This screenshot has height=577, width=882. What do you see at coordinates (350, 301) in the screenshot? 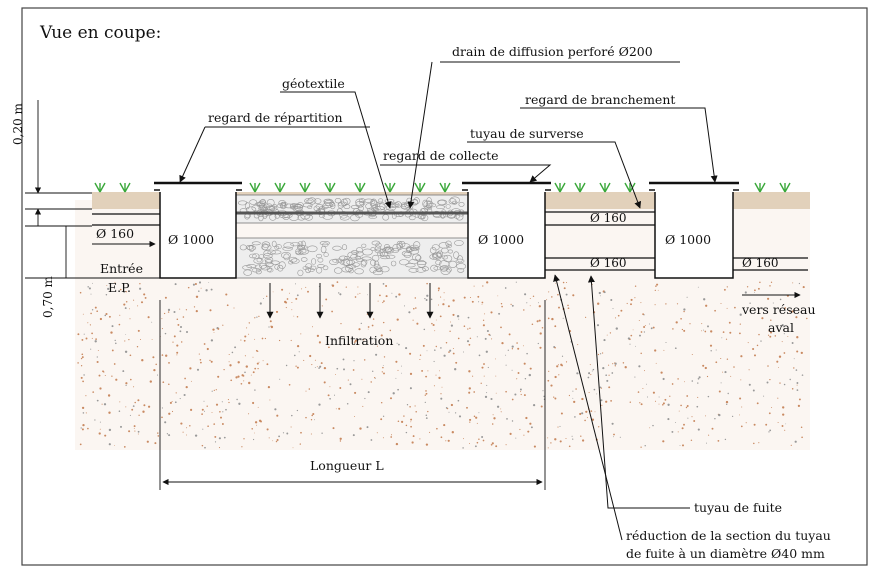
I see `infiltration-arrows` at bounding box center [350, 301].